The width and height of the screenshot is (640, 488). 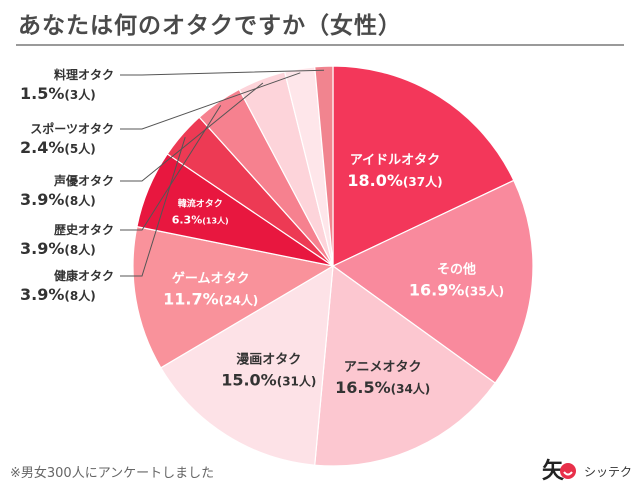 What do you see at coordinates (268, 359) in the screenshot?
I see `slice-category-label: 漫画オタク` at bounding box center [268, 359].